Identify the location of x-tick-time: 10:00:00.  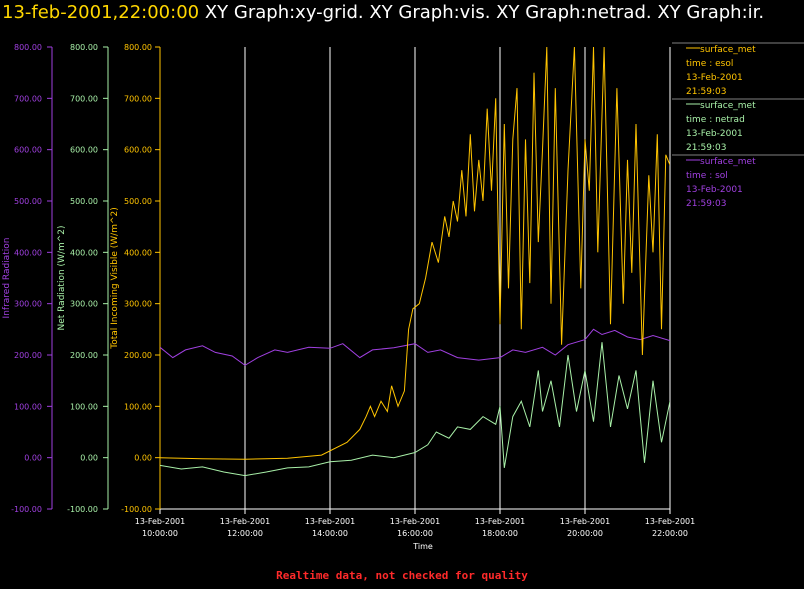
(160, 533).